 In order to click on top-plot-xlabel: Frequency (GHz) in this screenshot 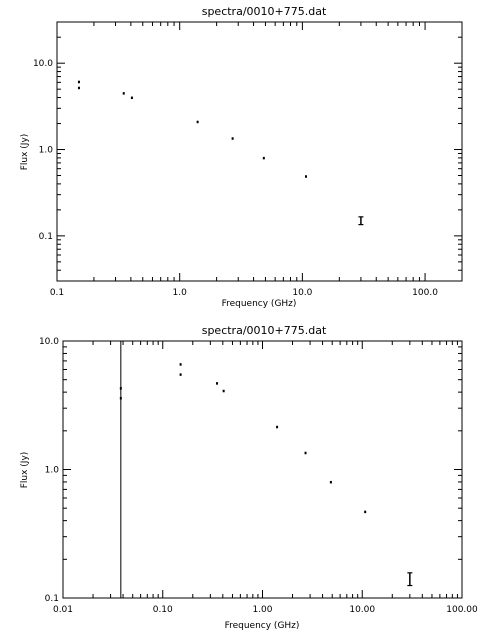, I will do `click(259, 304)`.